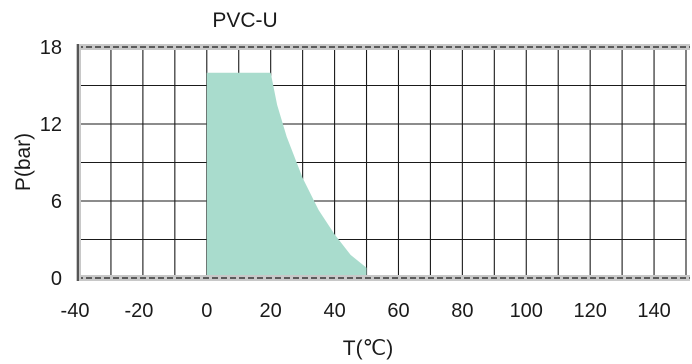  Describe the element at coordinates (23, 162) in the screenshot. I see `y-axis-label: P(bar)` at that location.